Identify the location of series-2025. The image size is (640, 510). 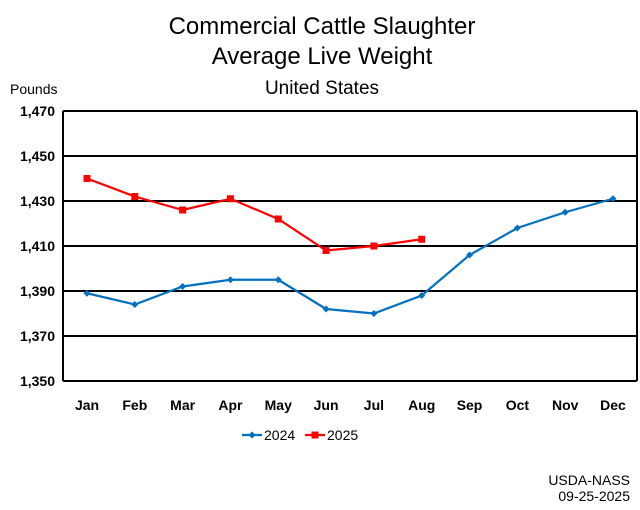
(254, 214).